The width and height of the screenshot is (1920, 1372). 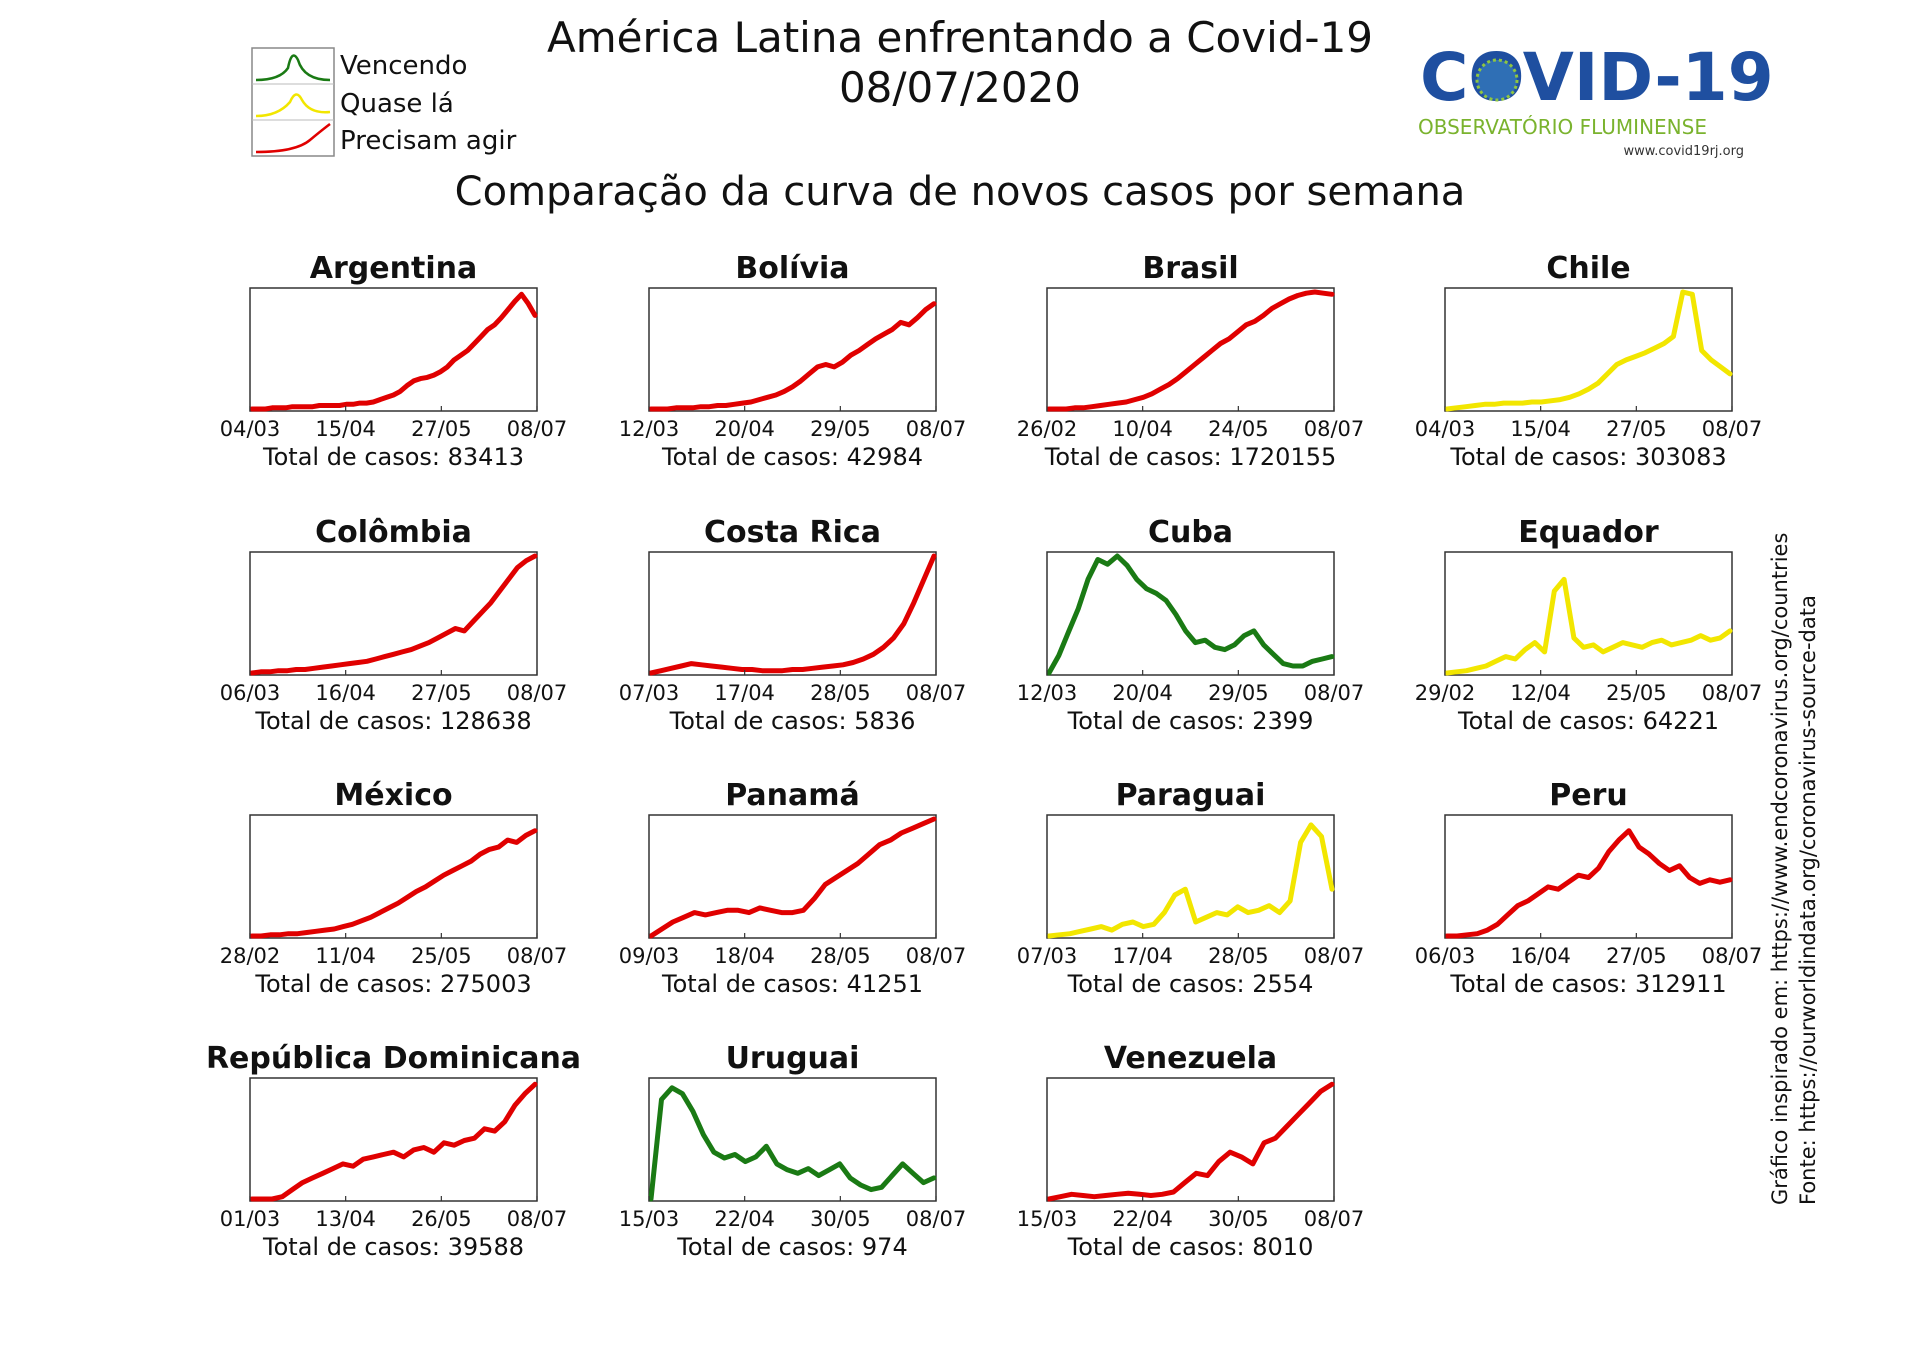 I want to click on series-line-paraguai, so click(x=1190, y=880).